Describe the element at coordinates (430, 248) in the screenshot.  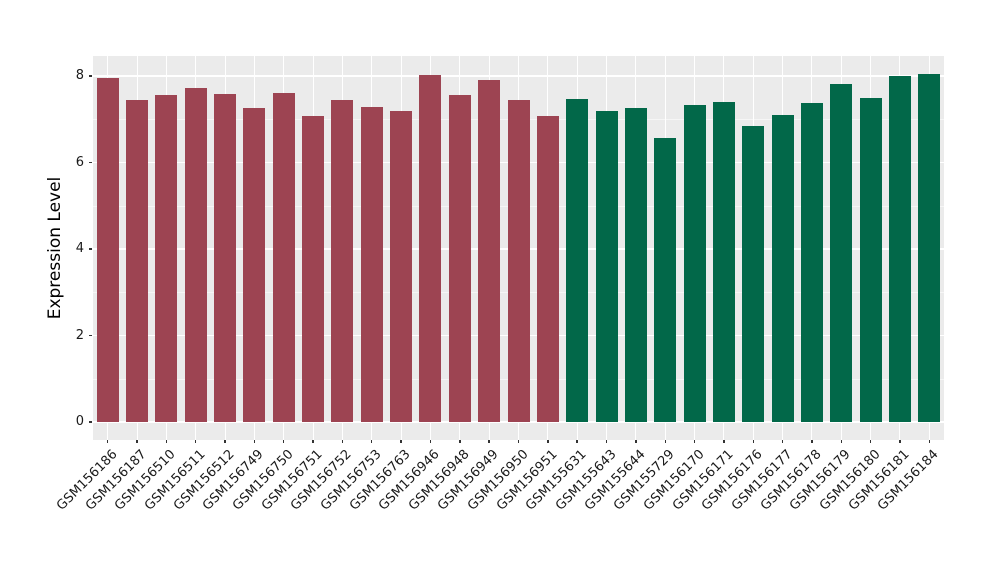
I see `bar-GSM156946` at that location.